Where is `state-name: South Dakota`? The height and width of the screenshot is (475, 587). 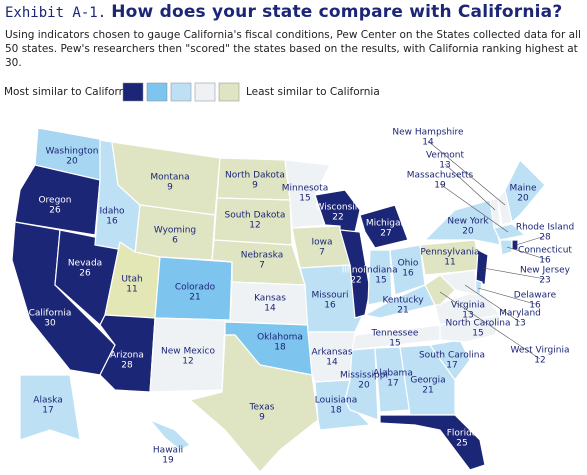 state-name: South Dakota is located at coordinates (255, 216).